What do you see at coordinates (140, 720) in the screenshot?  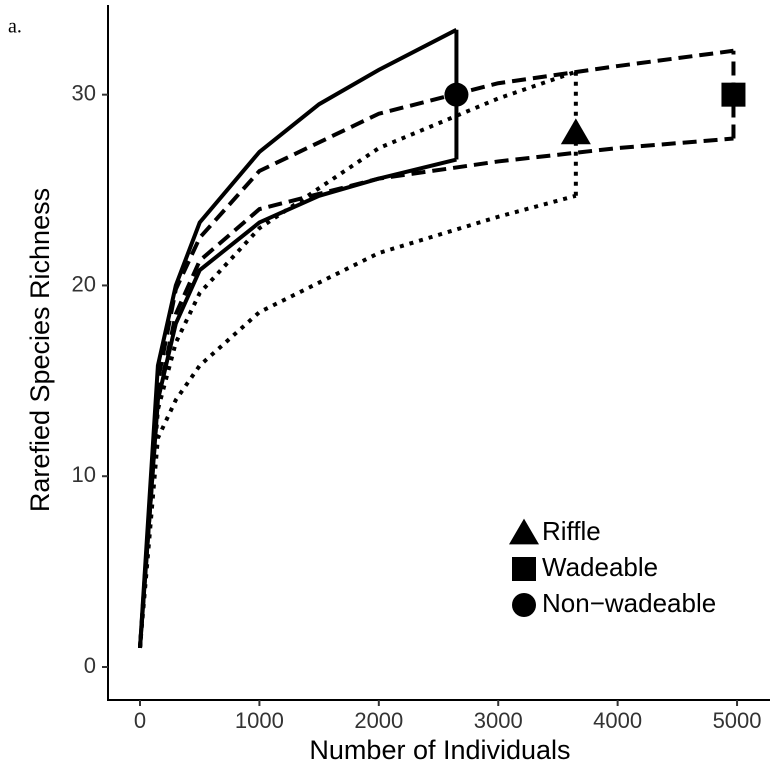 I see `x-tick-label: 0` at bounding box center [140, 720].